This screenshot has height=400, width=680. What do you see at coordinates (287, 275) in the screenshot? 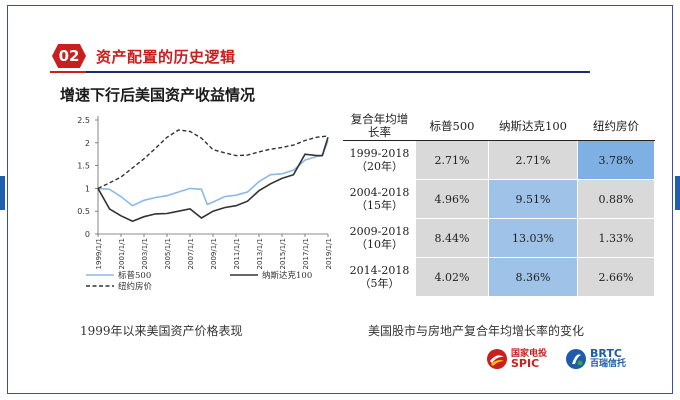
I see `legend-label-1: 纳斯达克100` at bounding box center [287, 275].